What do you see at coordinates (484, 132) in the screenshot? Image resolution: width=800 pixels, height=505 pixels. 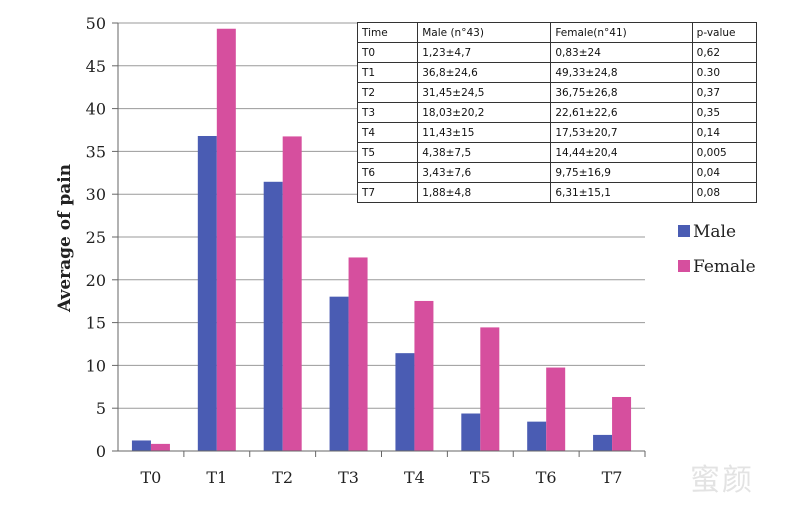 I see `table-cell: 11,43±15` at bounding box center [484, 132].